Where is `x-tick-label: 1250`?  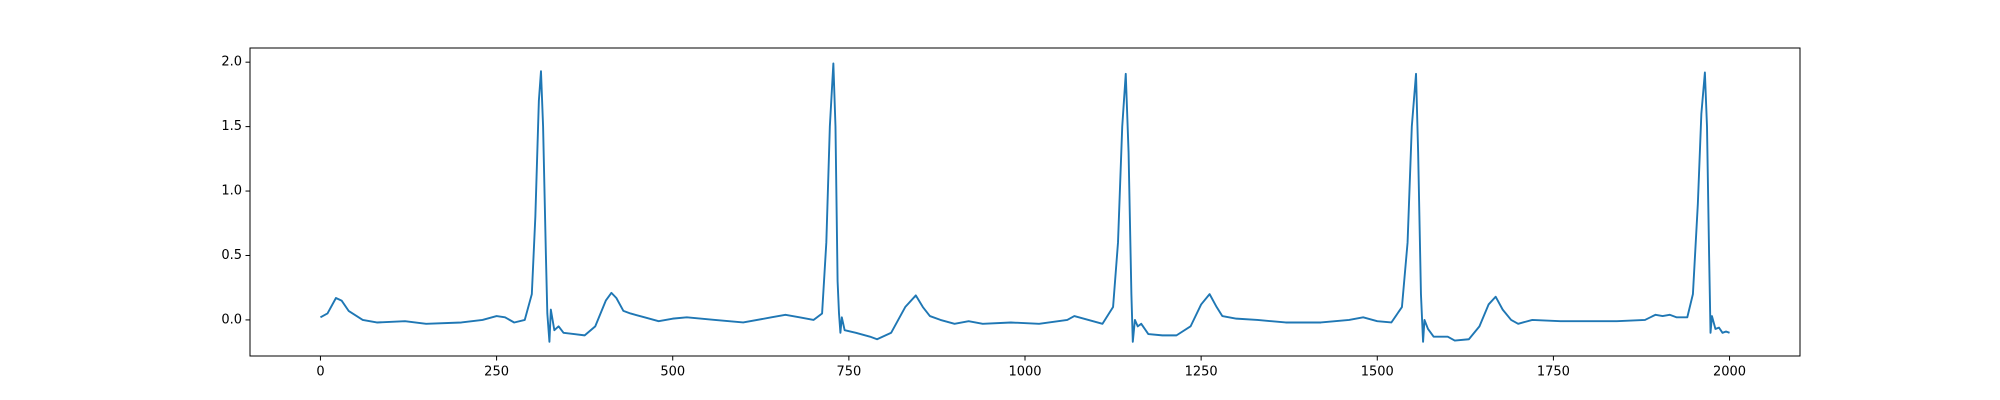
x-tick-label: 1250 is located at coordinates (1201, 372).